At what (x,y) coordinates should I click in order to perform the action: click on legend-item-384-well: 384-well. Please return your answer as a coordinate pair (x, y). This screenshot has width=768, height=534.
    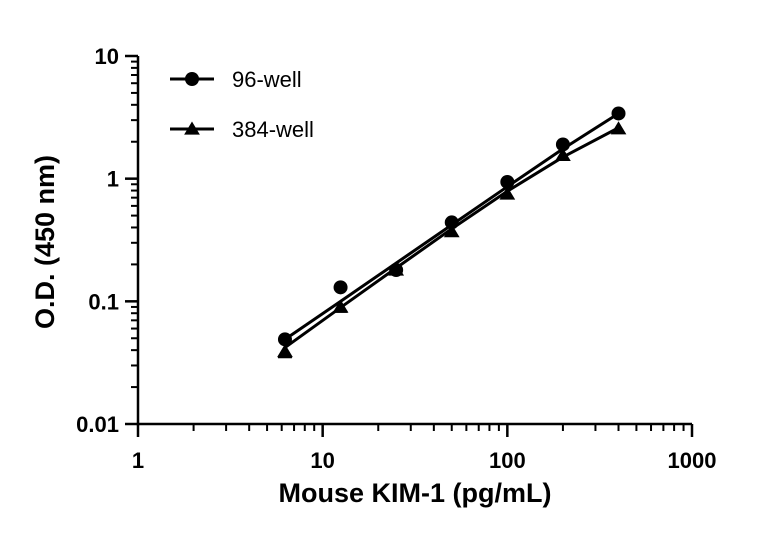
    Looking at the image, I should click on (242, 129).